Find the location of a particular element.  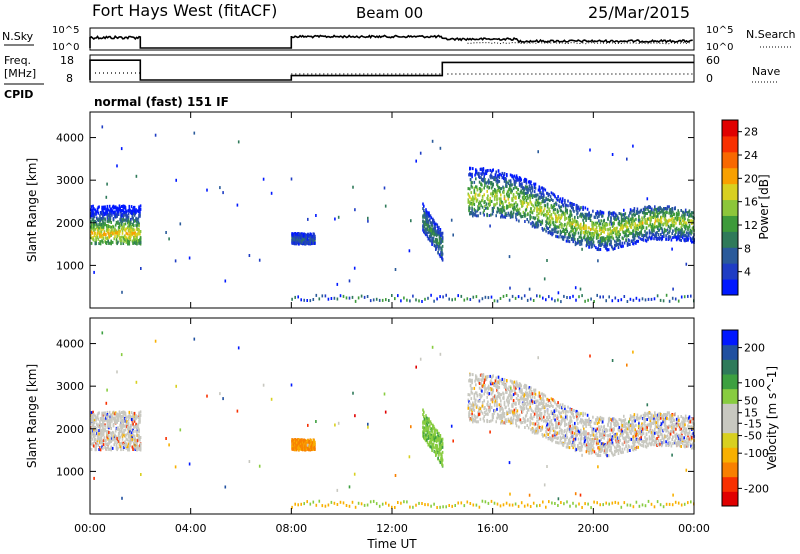

freq-label: Freq. is located at coordinates (17, 60).